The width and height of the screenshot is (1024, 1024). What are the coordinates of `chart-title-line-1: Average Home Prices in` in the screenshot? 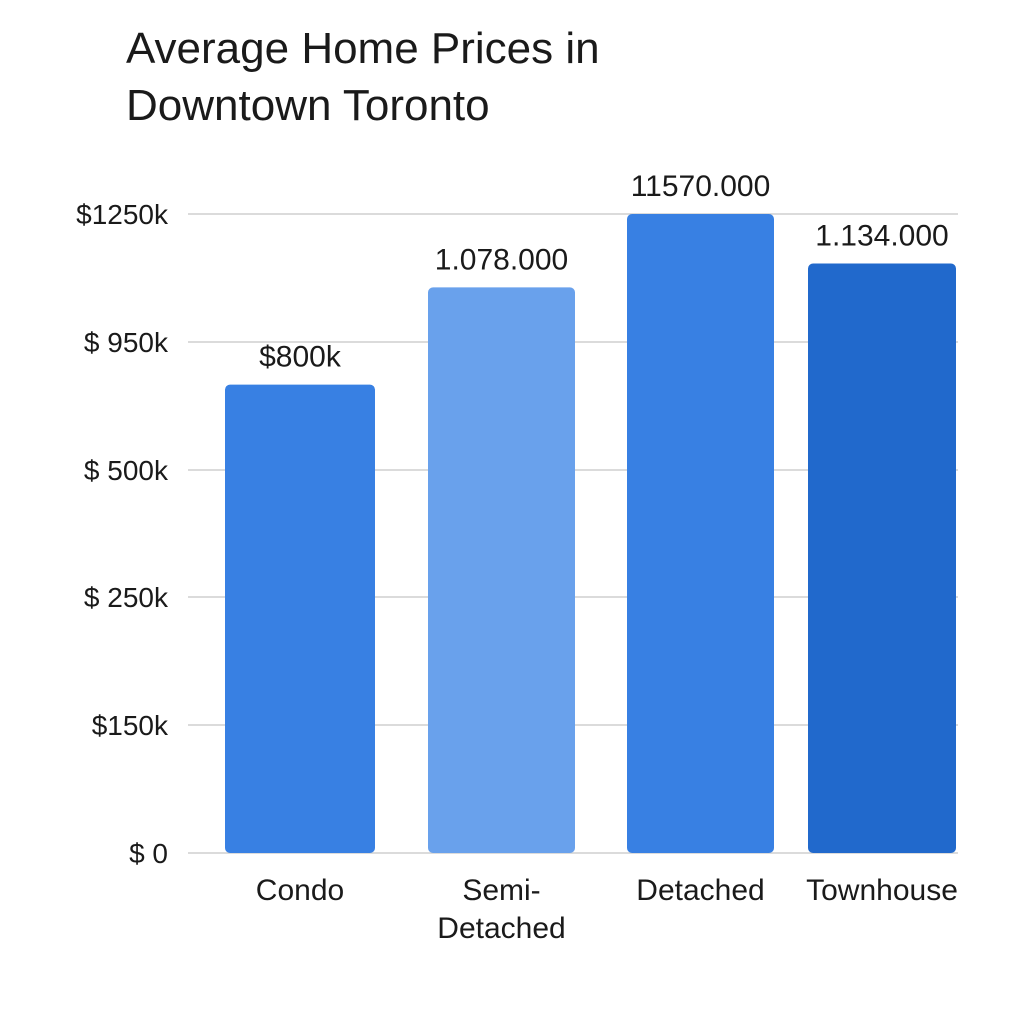 It's located at (363, 48).